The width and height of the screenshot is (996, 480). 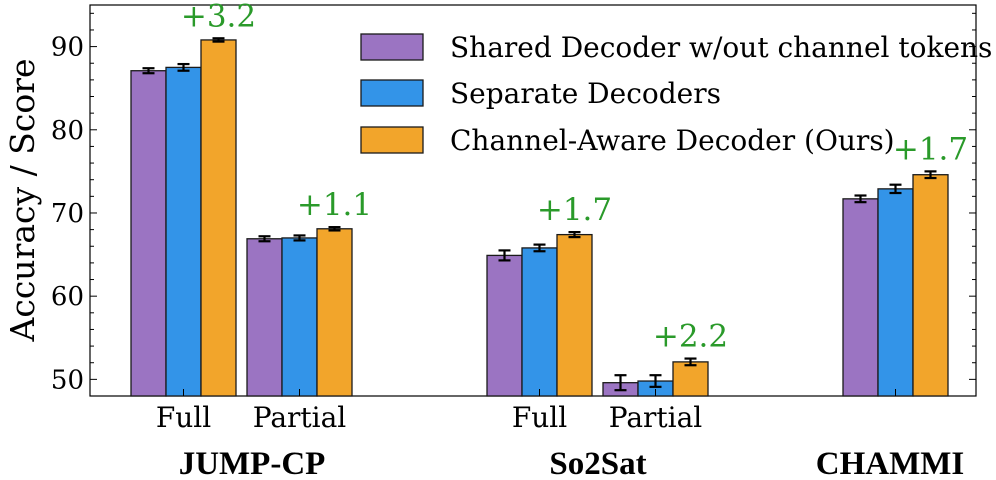 What do you see at coordinates (597, 463) in the screenshot?
I see `group-label: So2Sat` at bounding box center [597, 463].